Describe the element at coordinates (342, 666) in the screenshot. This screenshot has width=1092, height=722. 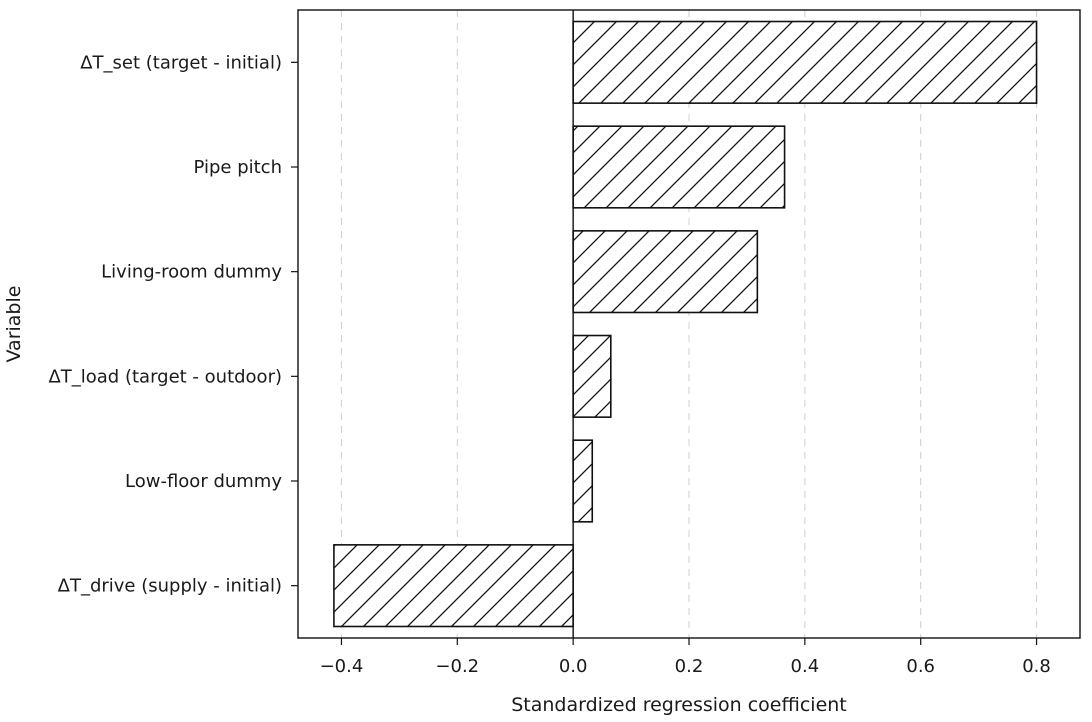
I see `x-tick-label: −0.4` at that location.